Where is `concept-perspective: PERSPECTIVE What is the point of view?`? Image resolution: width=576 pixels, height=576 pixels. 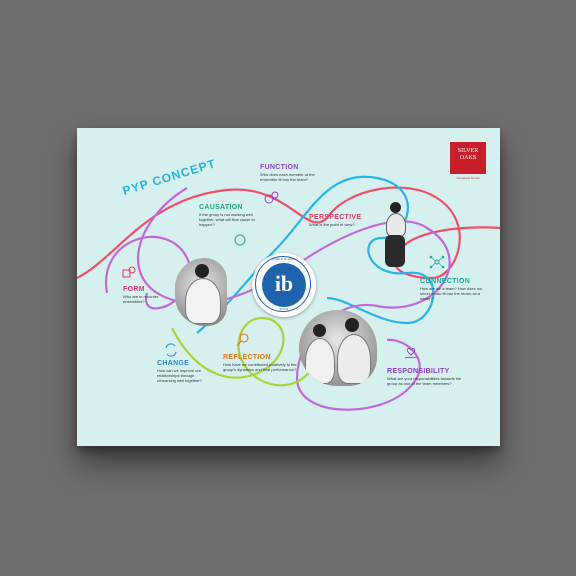
concept-perspective: PERSPECTIVE What is the point of view? is located at coordinates (338, 220).